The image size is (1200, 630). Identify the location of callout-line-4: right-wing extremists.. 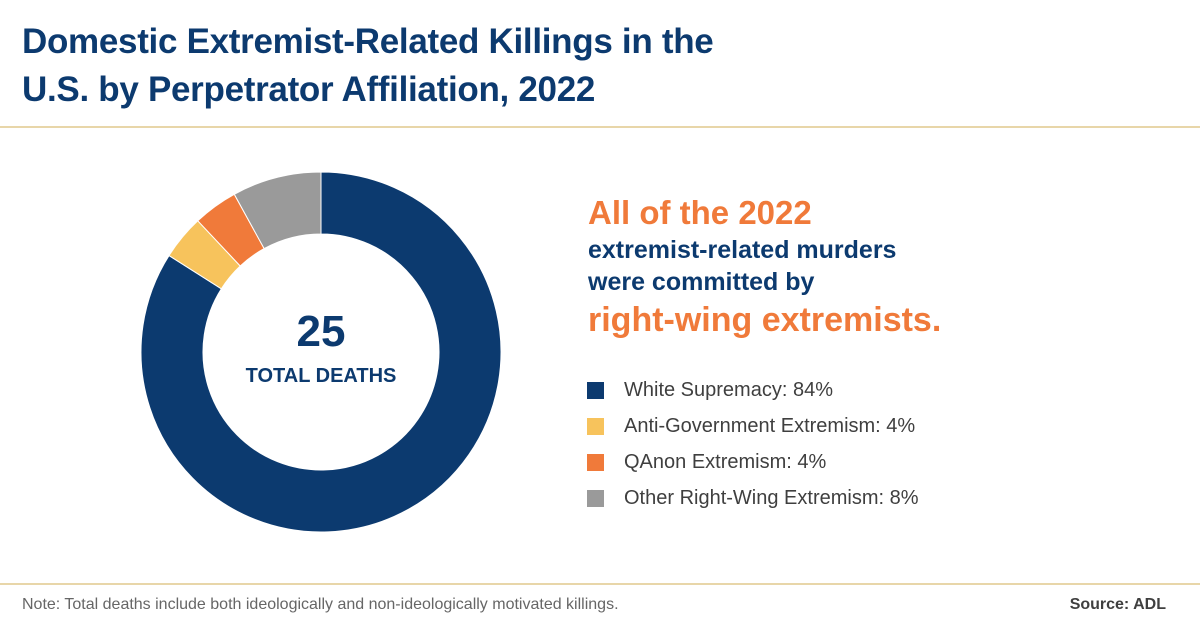
(765, 320).